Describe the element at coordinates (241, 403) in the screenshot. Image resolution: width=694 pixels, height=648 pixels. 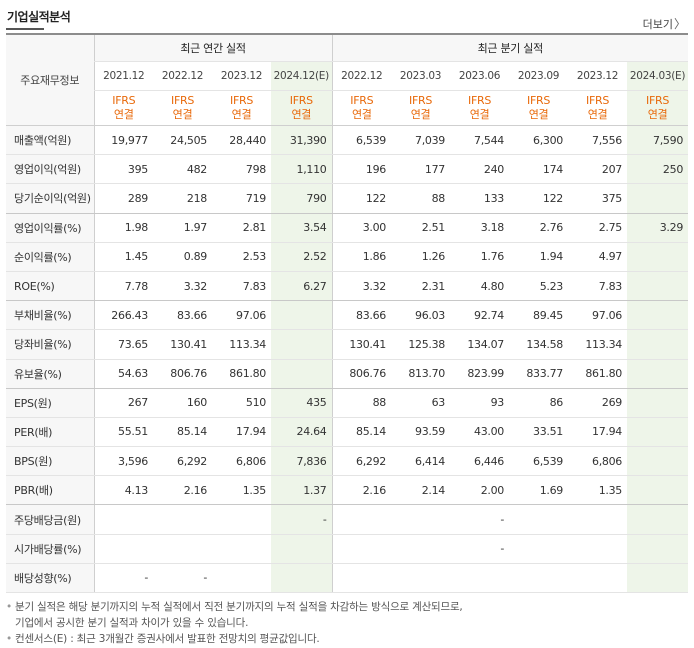
I see `table-cell: 510` at that location.